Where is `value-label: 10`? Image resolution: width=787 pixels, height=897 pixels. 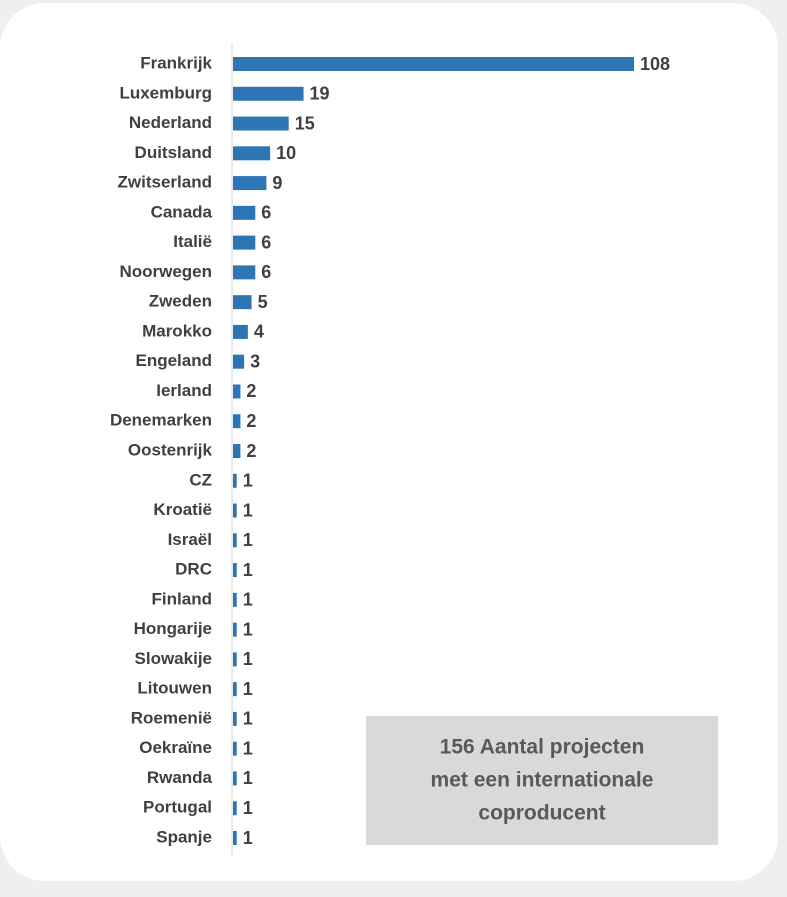 value-label: 10 is located at coordinates (286, 153).